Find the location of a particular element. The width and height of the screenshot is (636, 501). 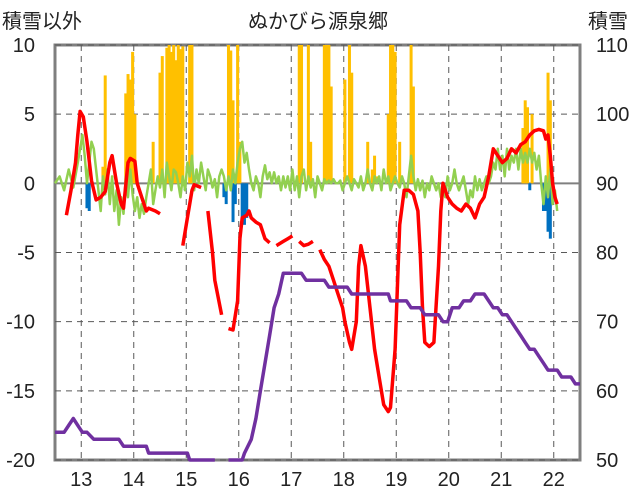

right-tick-label: 60 is located at coordinates (607, 392).